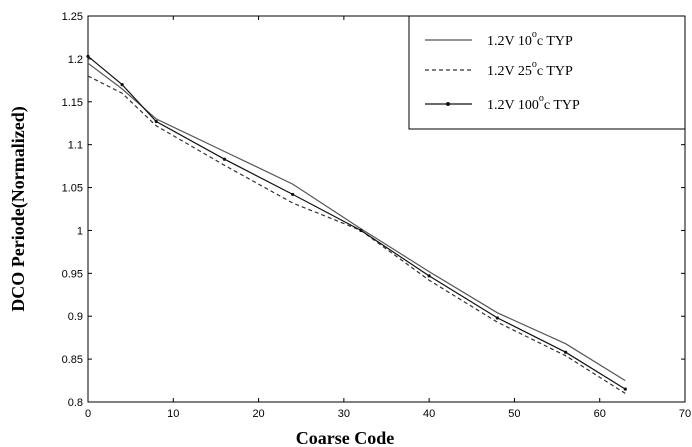 The image size is (692, 447). Describe the element at coordinates (80, 231) in the screenshot. I see `y-tick-label: 1` at that location.